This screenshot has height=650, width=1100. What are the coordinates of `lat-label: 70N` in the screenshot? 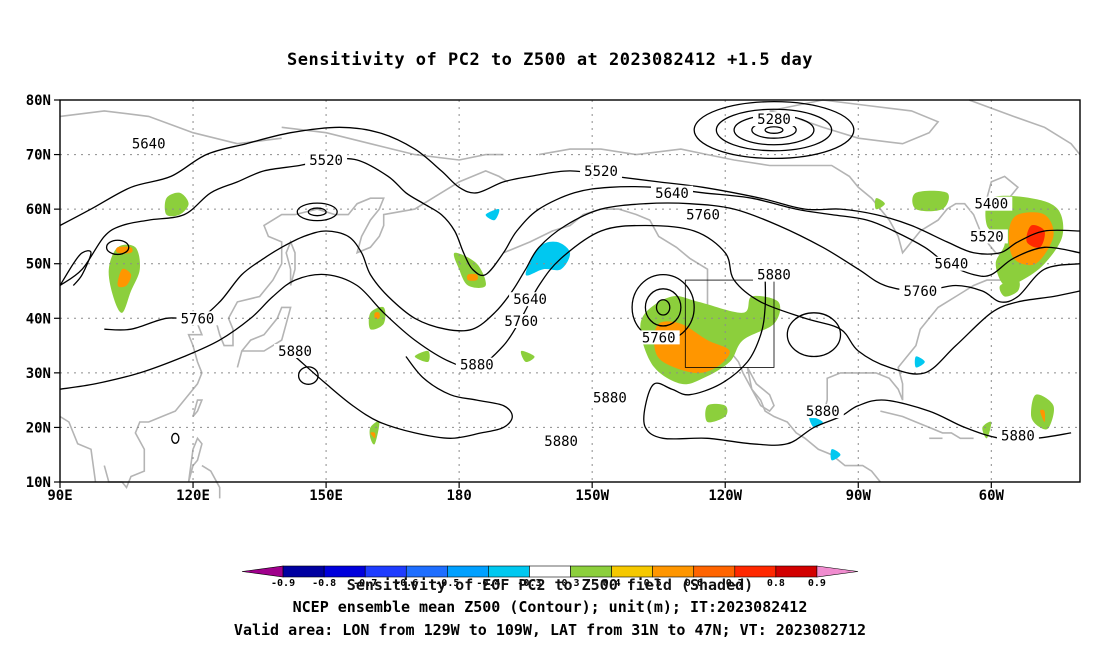 It's located at (38, 156).